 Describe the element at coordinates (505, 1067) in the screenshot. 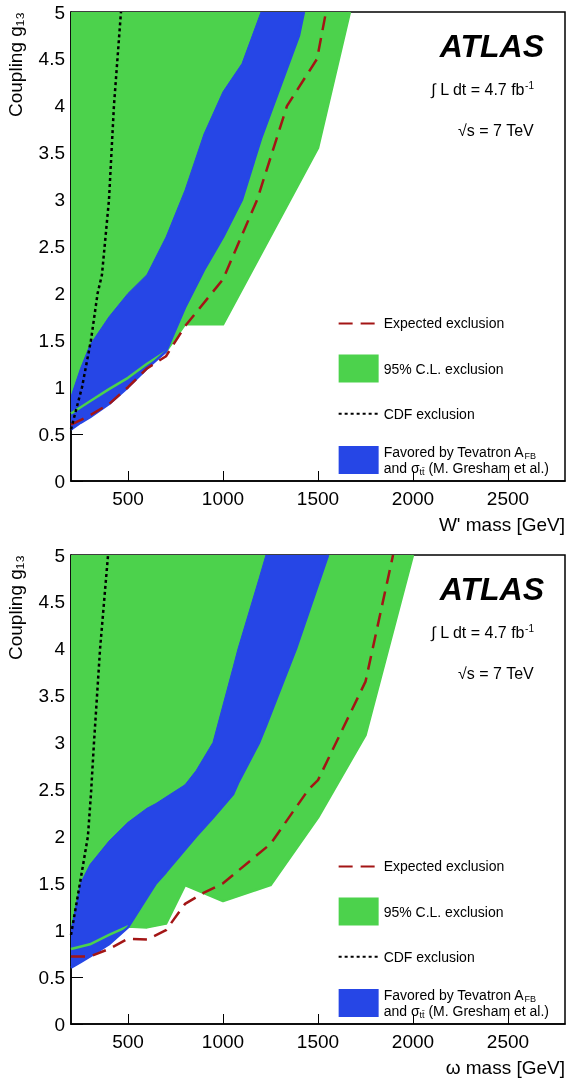

I see `x-axis-title: ω mass [GeV]` at that location.